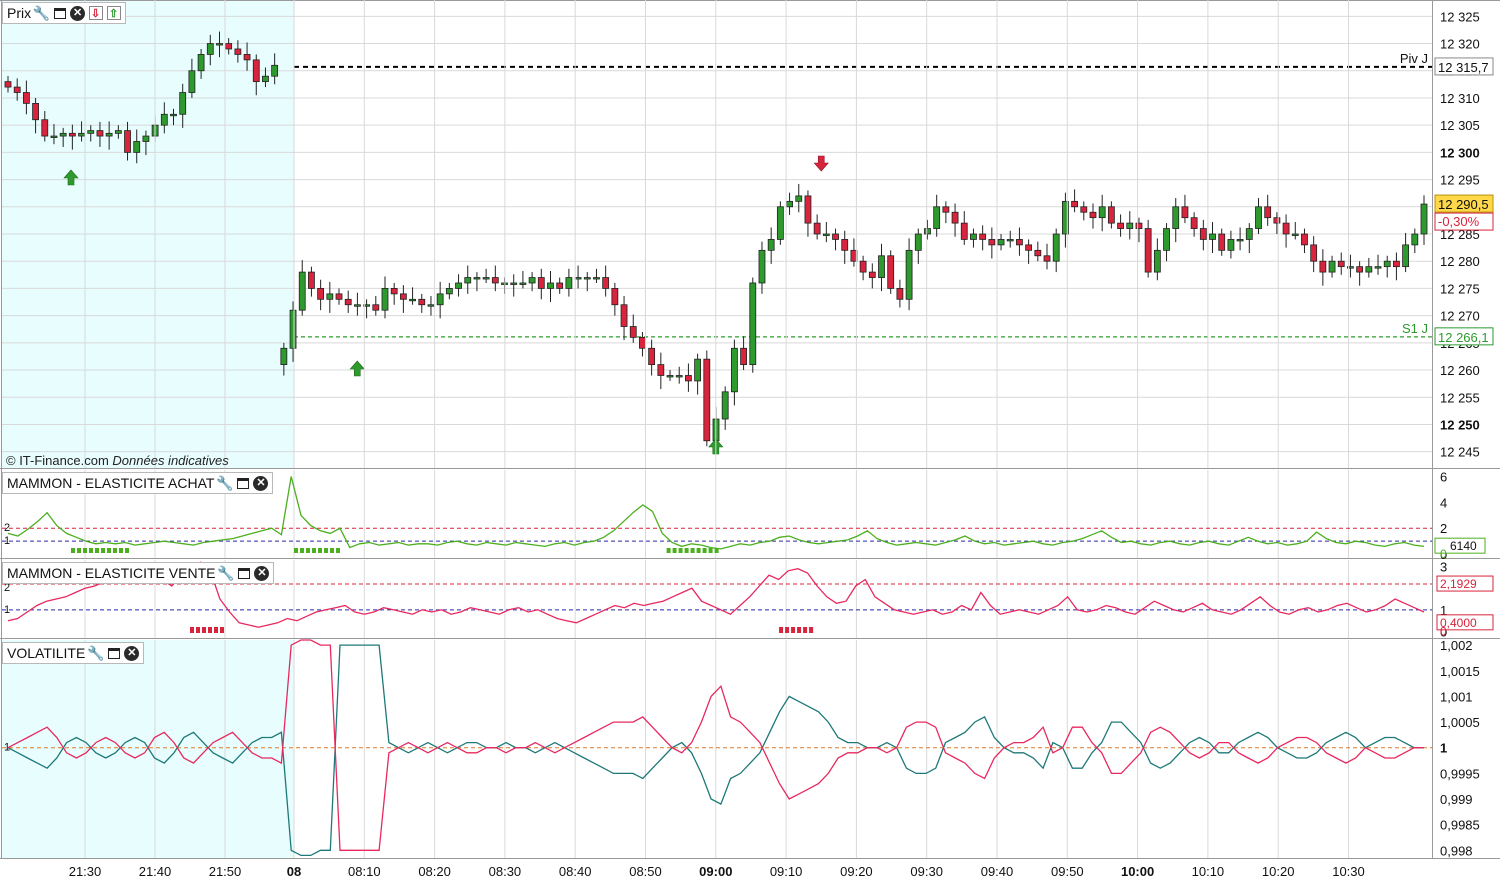 Image resolution: width=1500 pixels, height=892 pixels. What do you see at coordinates (111, 483) in the screenshot?
I see `achat-panel-label: MAMMON - ELASTICITE ACHAT` at bounding box center [111, 483].